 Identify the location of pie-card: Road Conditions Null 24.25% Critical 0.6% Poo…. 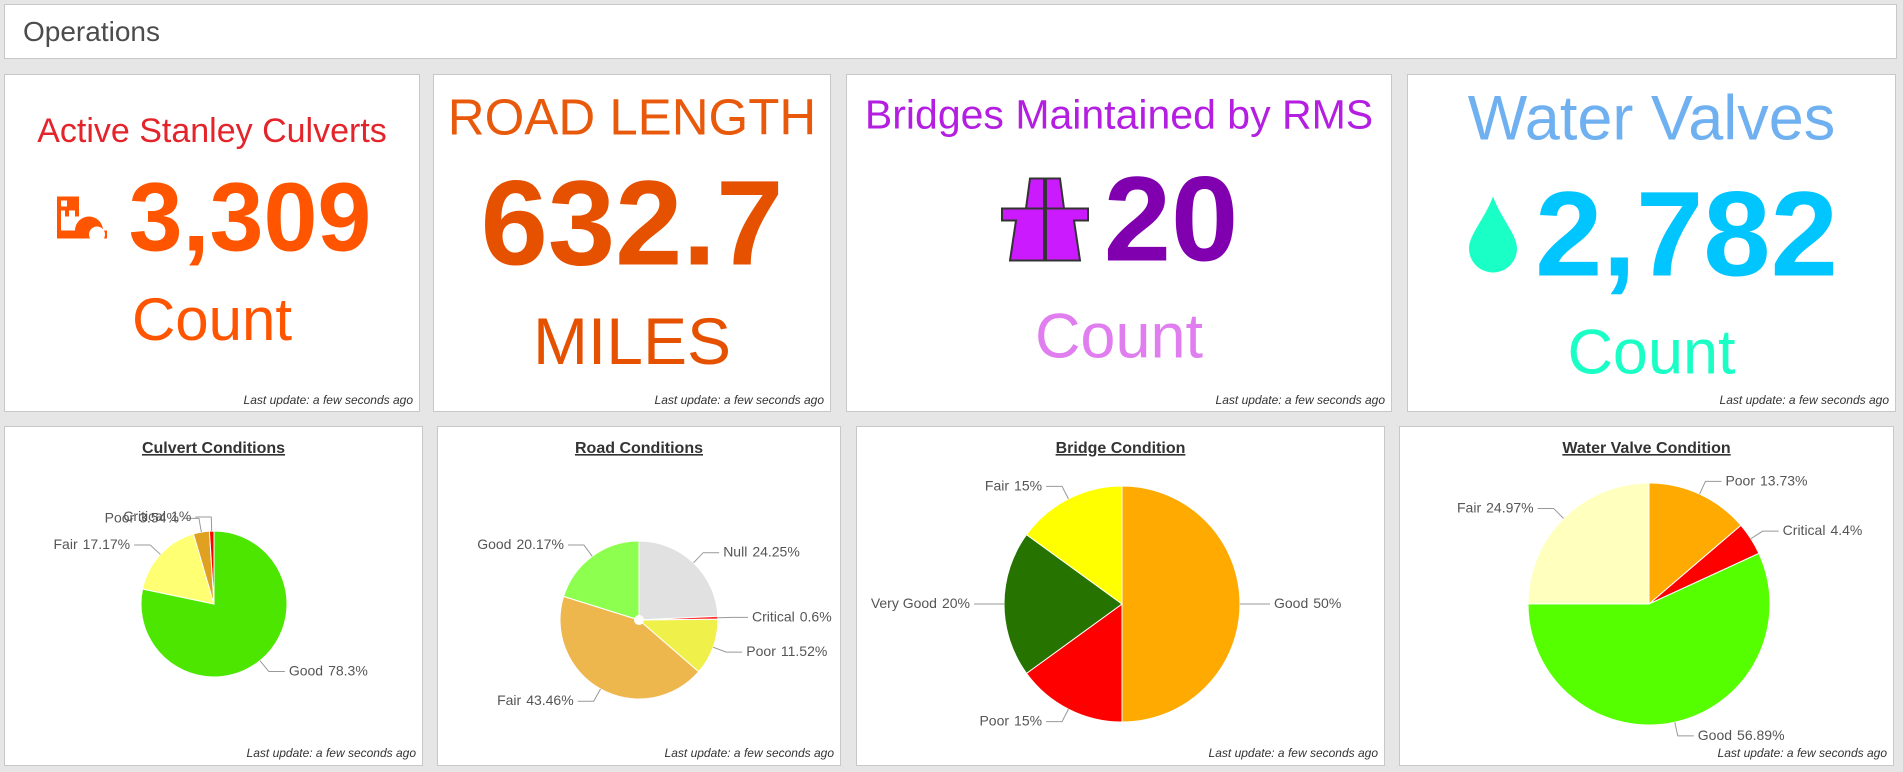
(639, 596).